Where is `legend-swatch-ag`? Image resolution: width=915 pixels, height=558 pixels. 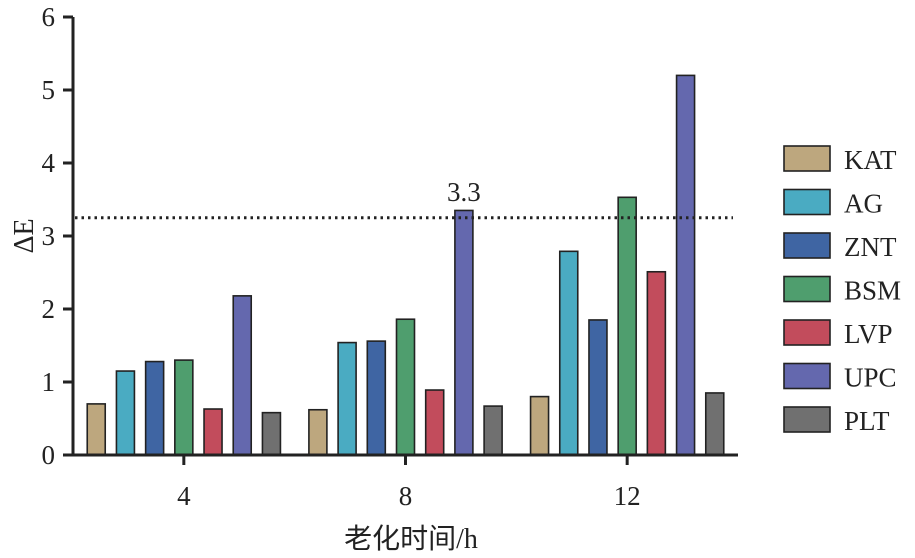
legend-swatch-ag is located at coordinates (807, 202).